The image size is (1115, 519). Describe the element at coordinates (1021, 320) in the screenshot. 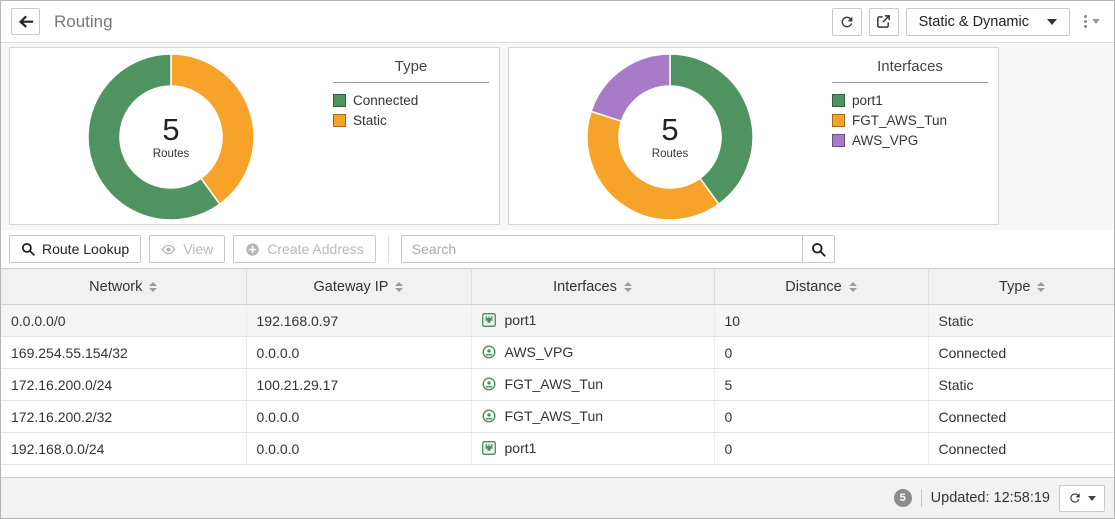

I see `cell-type: Static` at that location.